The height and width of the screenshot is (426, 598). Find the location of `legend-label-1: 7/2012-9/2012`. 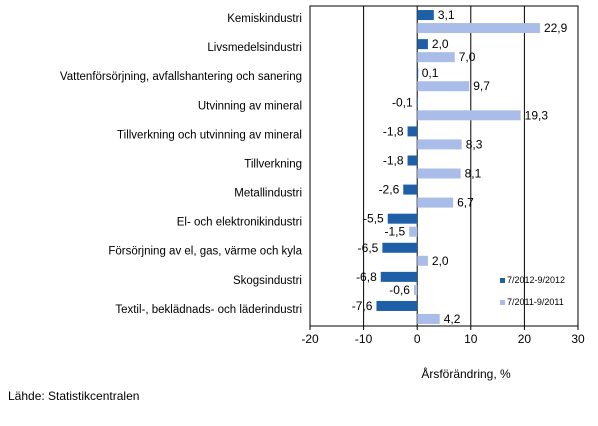

legend-label-1: 7/2012-9/2012 is located at coordinates (536, 280).